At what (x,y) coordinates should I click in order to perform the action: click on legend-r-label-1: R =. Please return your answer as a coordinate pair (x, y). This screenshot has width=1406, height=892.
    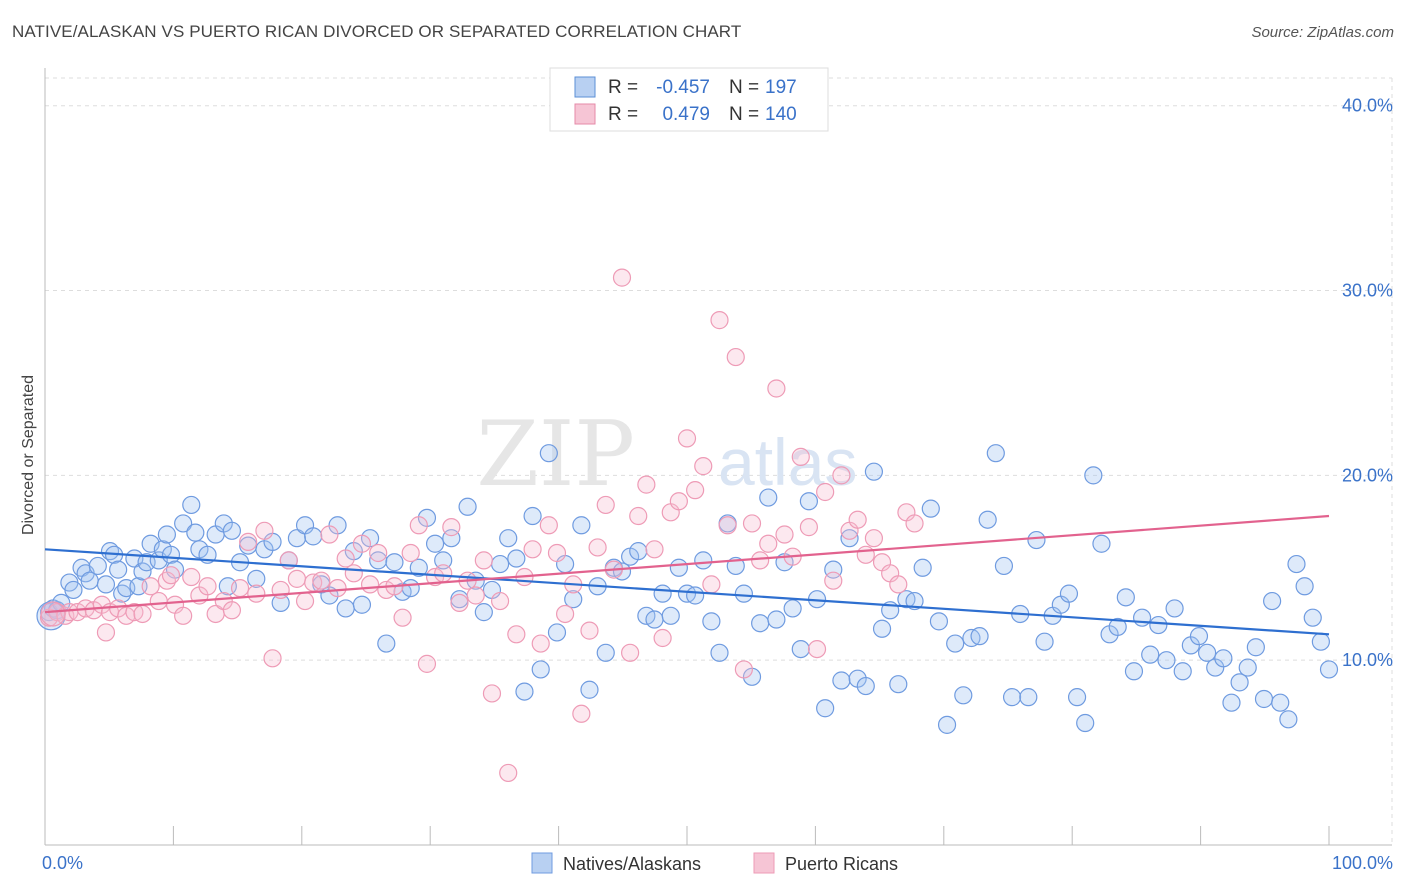
    Looking at the image, I should click on (623, 87).